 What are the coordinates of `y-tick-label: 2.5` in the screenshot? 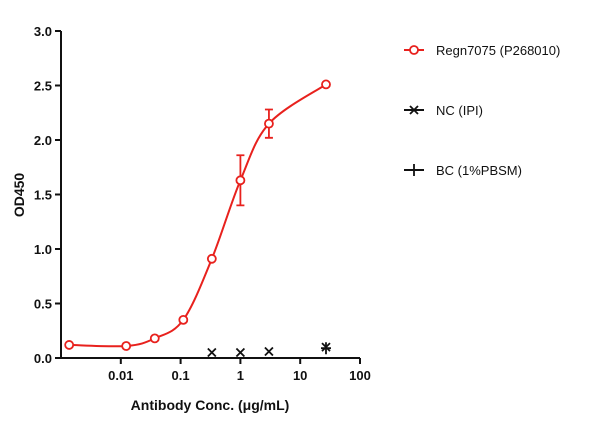 It's located at (43, 86).